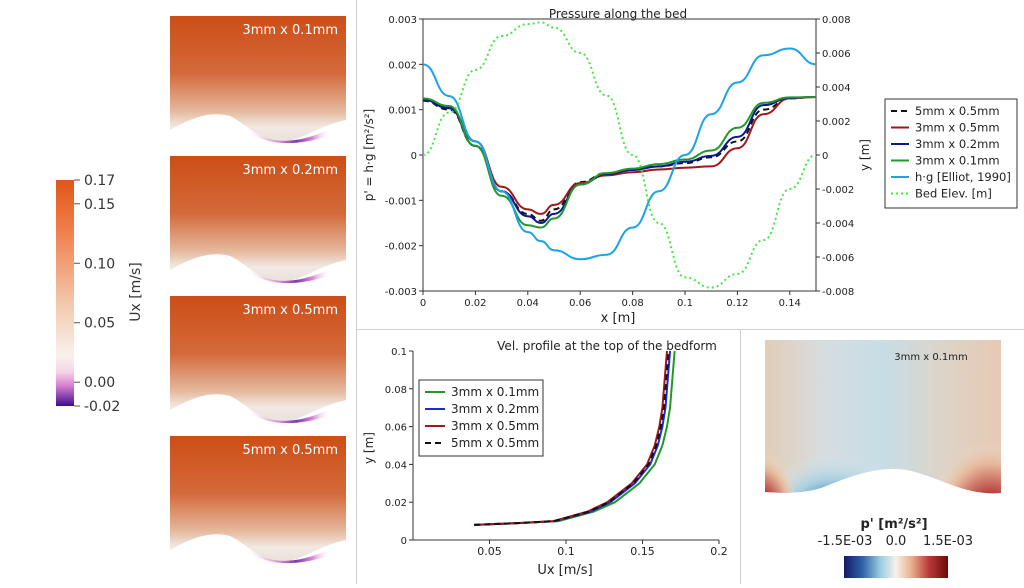 The image size is (1024, 588). What do you see at coordinates (931, 357) in the screenshot?
I see `pressure-map-label: 3mm x 0.1mm` at bounding box center [931, 357].